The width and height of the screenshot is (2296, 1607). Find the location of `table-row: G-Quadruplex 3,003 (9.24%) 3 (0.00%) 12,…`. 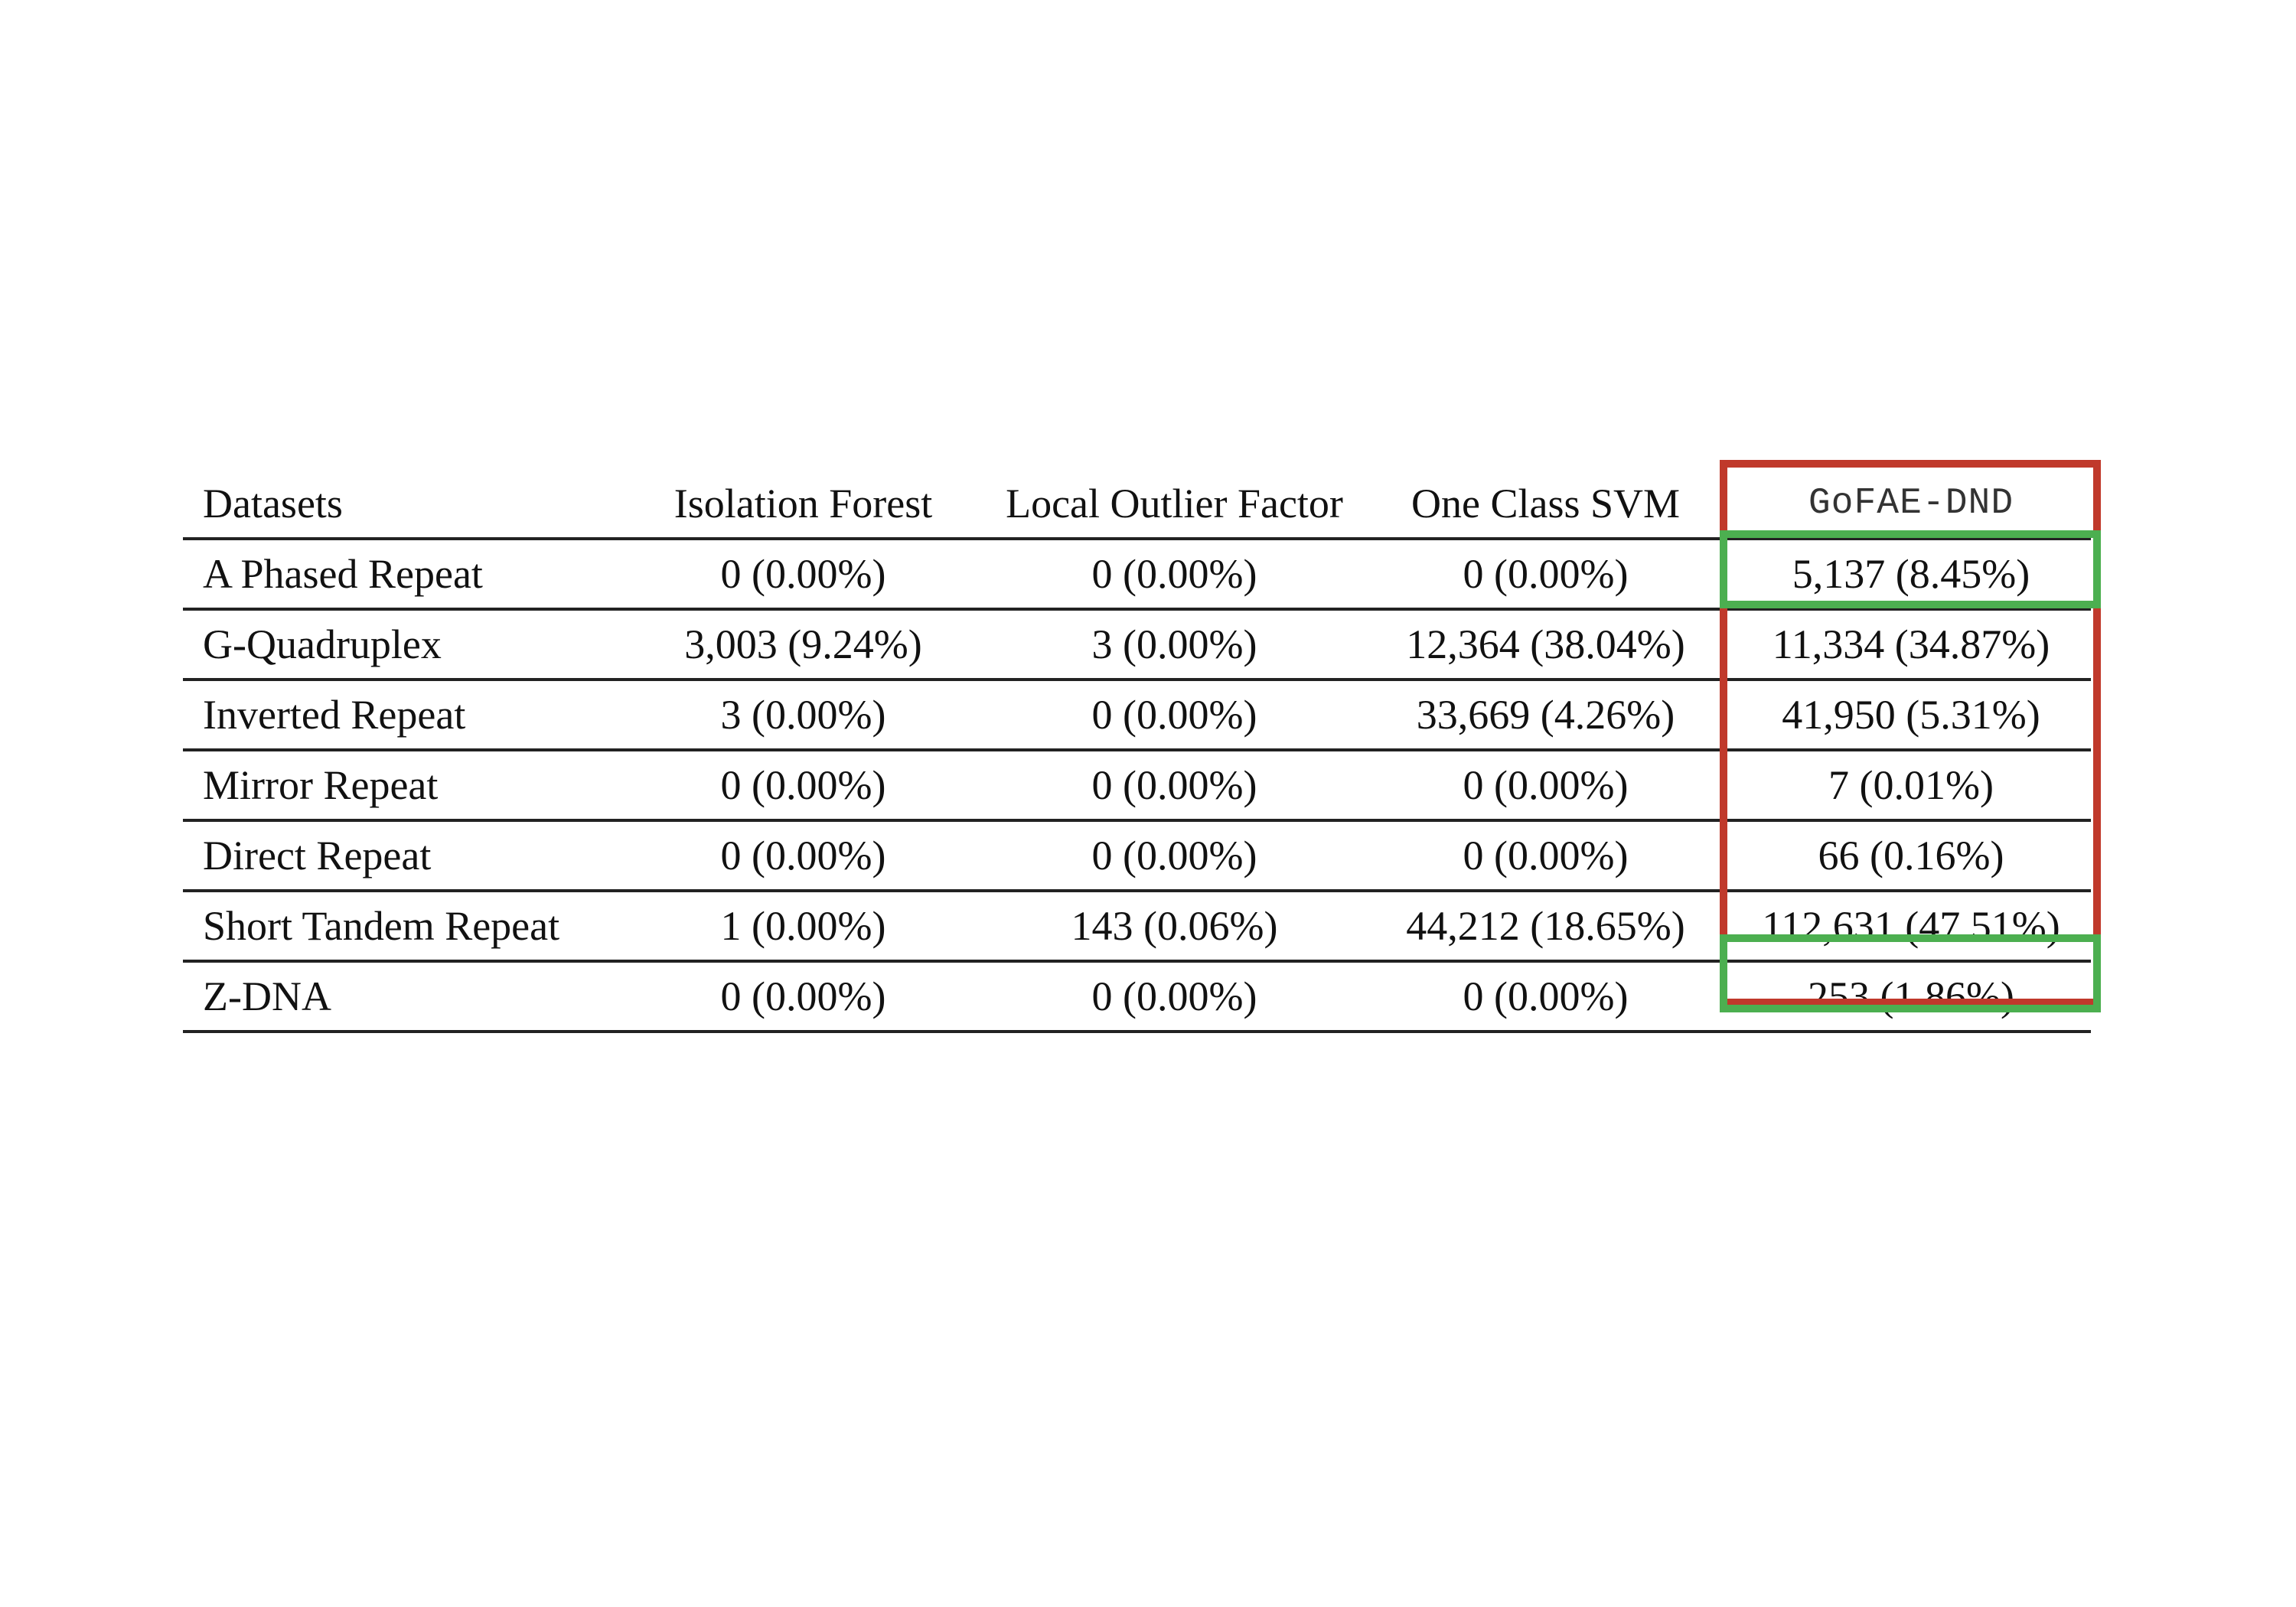

table-row: G-Quadruplex 3,003 (9.24%) 3 (0.00%) 12,… is located at coordinates (1137, 645).